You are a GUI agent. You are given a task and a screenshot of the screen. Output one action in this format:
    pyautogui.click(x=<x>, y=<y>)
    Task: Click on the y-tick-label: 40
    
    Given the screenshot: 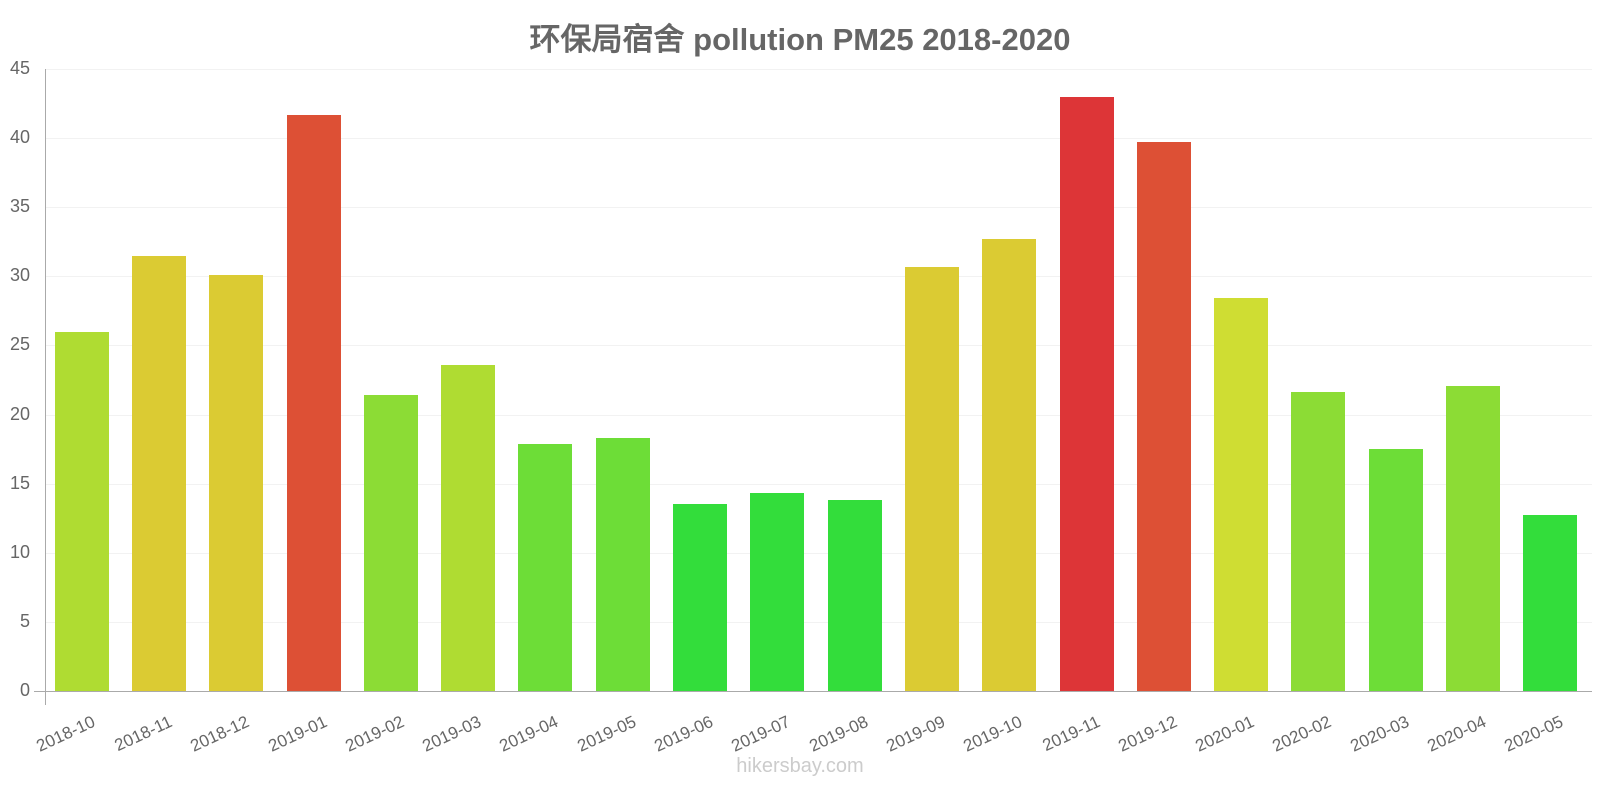 What is the action you would take?
    pyautogui.click(x=19, y=137)
    